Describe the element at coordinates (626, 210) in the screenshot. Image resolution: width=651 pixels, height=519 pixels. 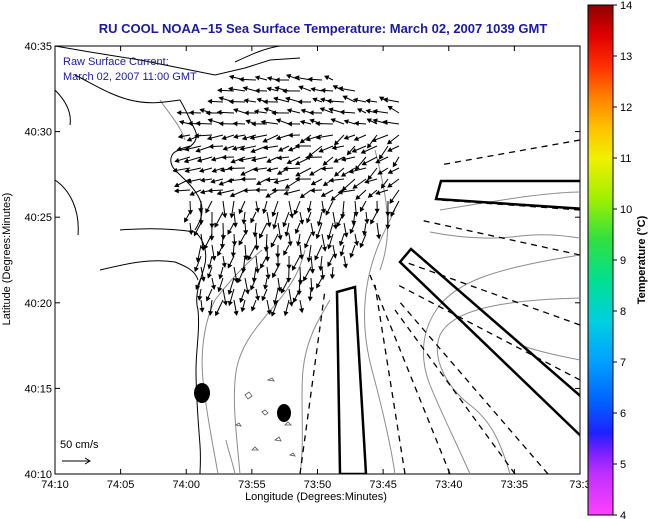
I see `colorbar-tick-label: 10` at that location.